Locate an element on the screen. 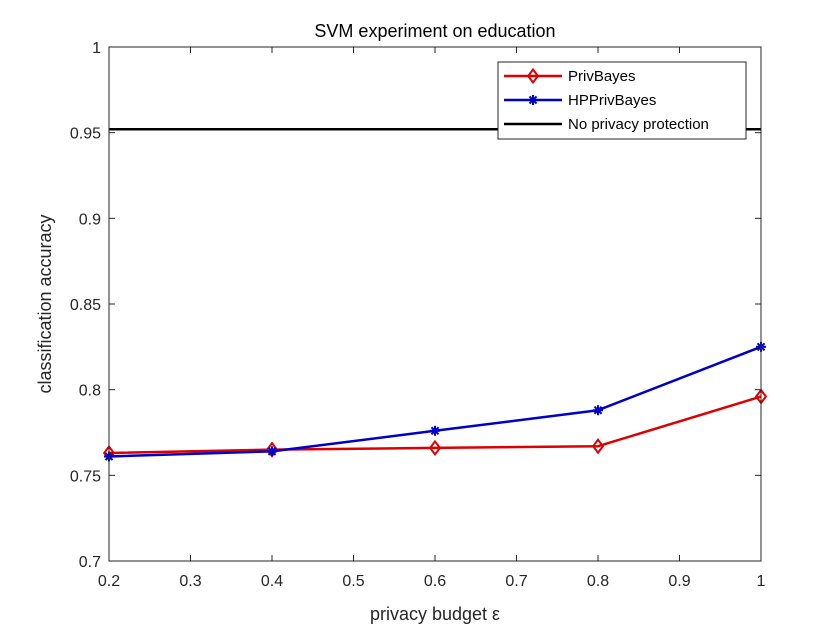 The width and height of the screenshot is (840, 630). x-axis-title: privacy budget ε is located at coordinates (435, 614).